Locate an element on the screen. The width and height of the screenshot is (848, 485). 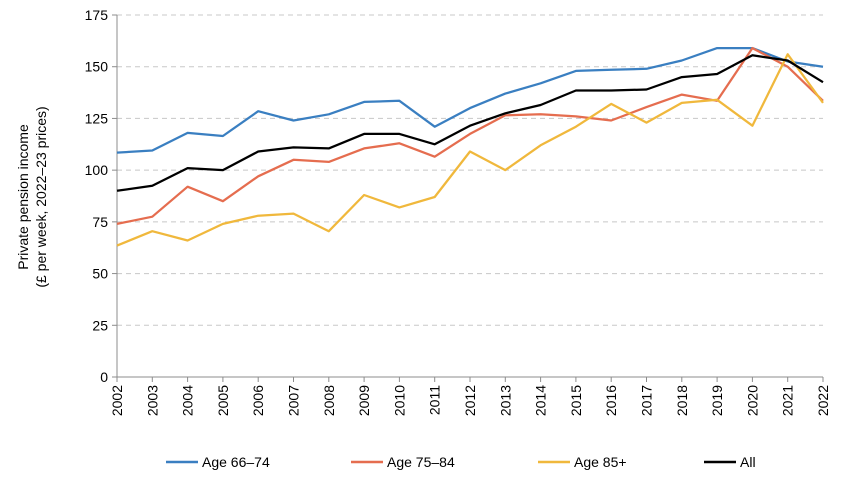
y-axis: 0 25 50 75 100 125 150 175 is located at coordinates (101, 196).